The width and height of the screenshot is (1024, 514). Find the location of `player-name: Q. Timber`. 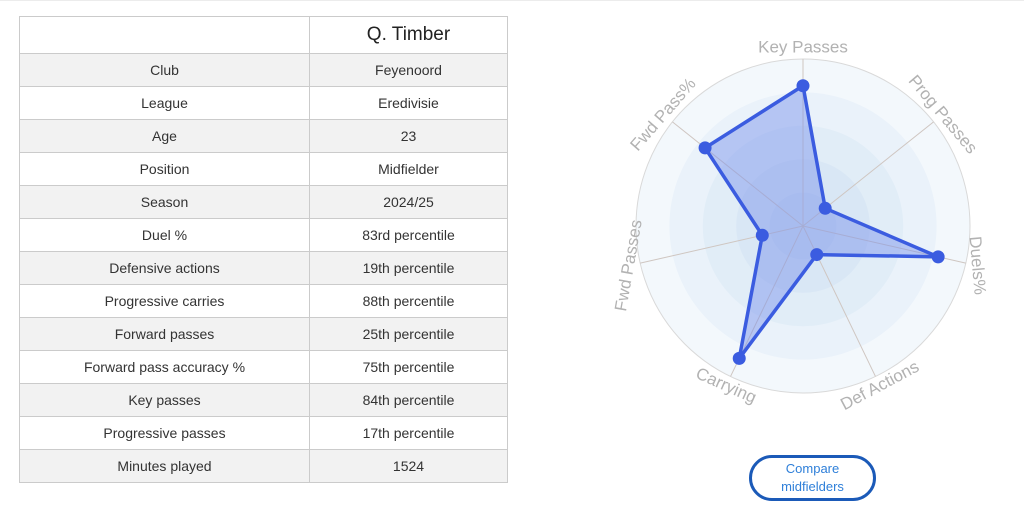

player-name: Q. Timber is located at coordinates (408, 35).